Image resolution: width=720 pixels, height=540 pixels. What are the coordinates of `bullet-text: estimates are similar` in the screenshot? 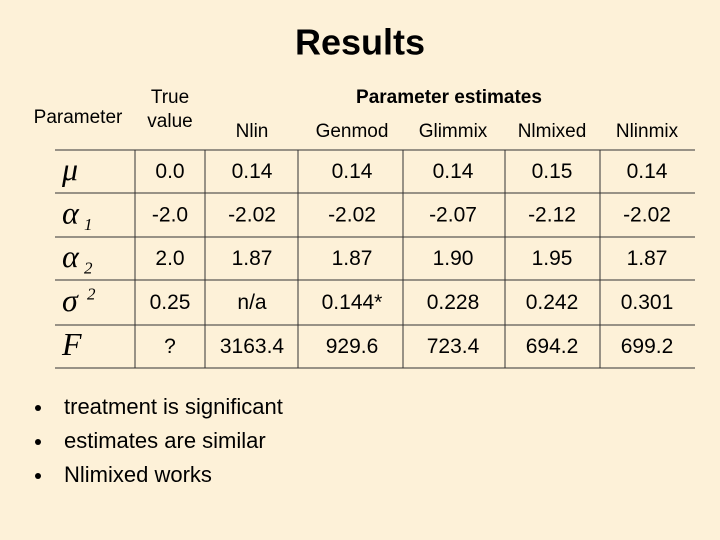 It's located at (165, 440).